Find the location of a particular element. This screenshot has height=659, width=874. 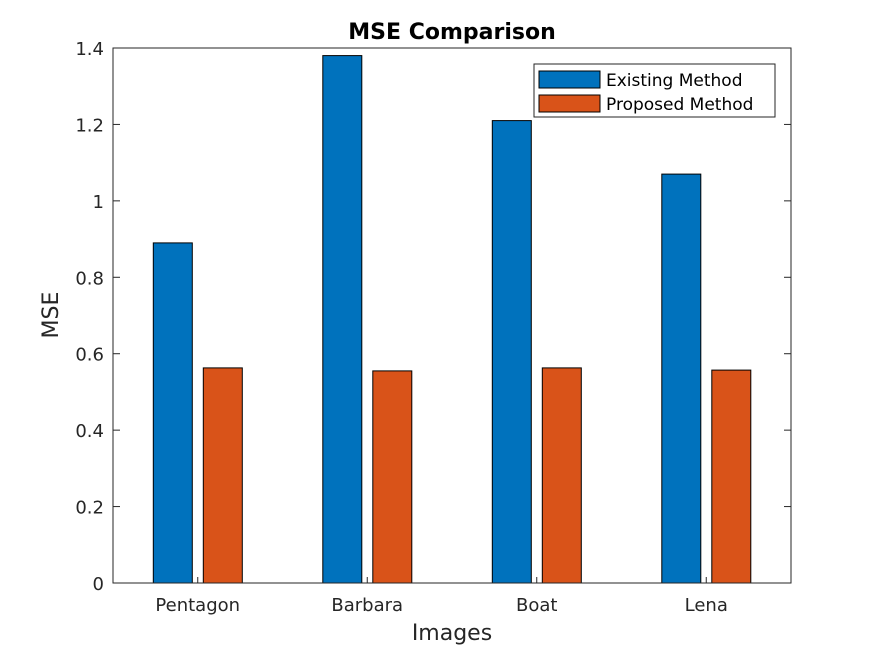

x-tick-label: Barbara is located at coordinates (367, 605).